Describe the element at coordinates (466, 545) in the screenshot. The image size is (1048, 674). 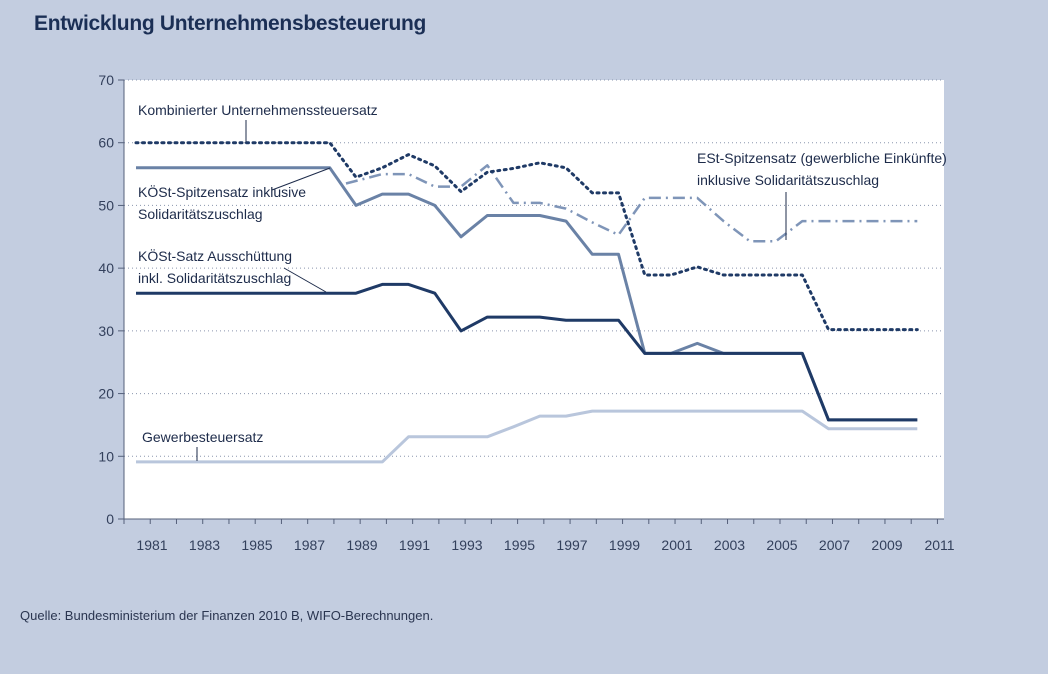
I see `x-tick-label: 1993` at that location.